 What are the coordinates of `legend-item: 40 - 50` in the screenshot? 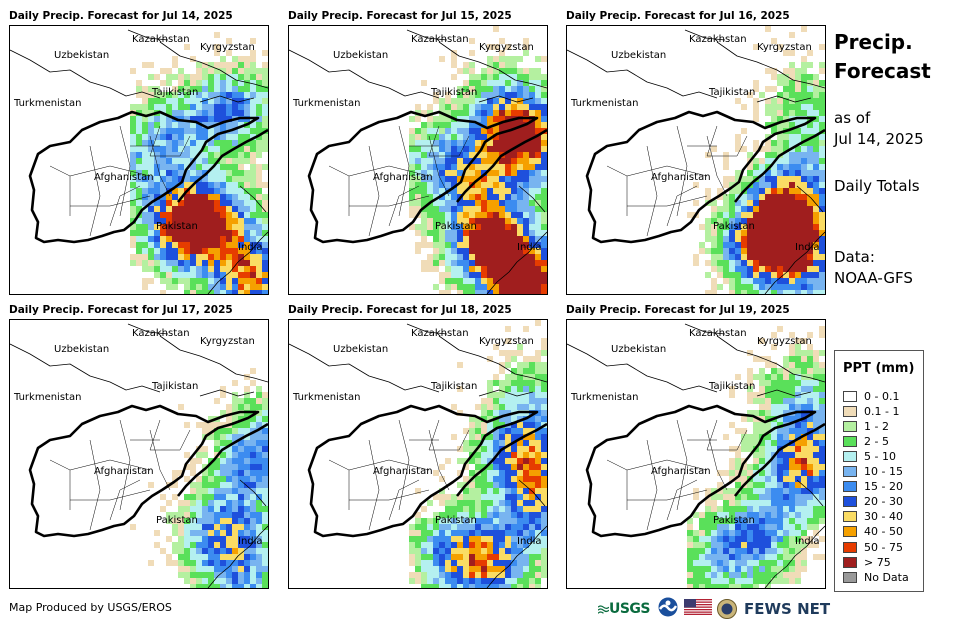 It's located at (873, 532).